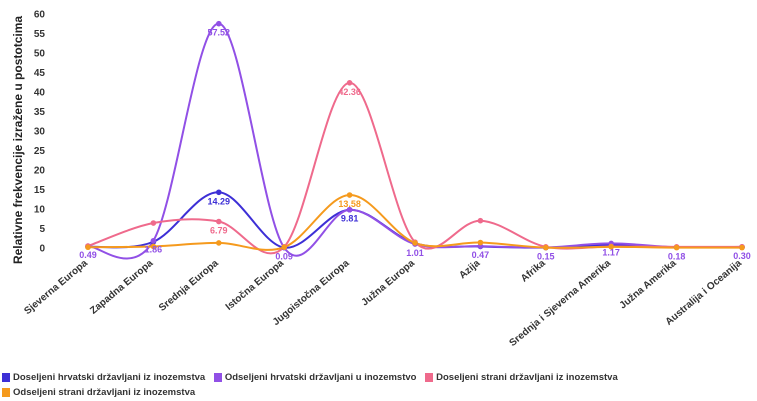 The height and width of the screenshot is (401, 757). I want to click on y-tick-label: 55, so click(40, 34).